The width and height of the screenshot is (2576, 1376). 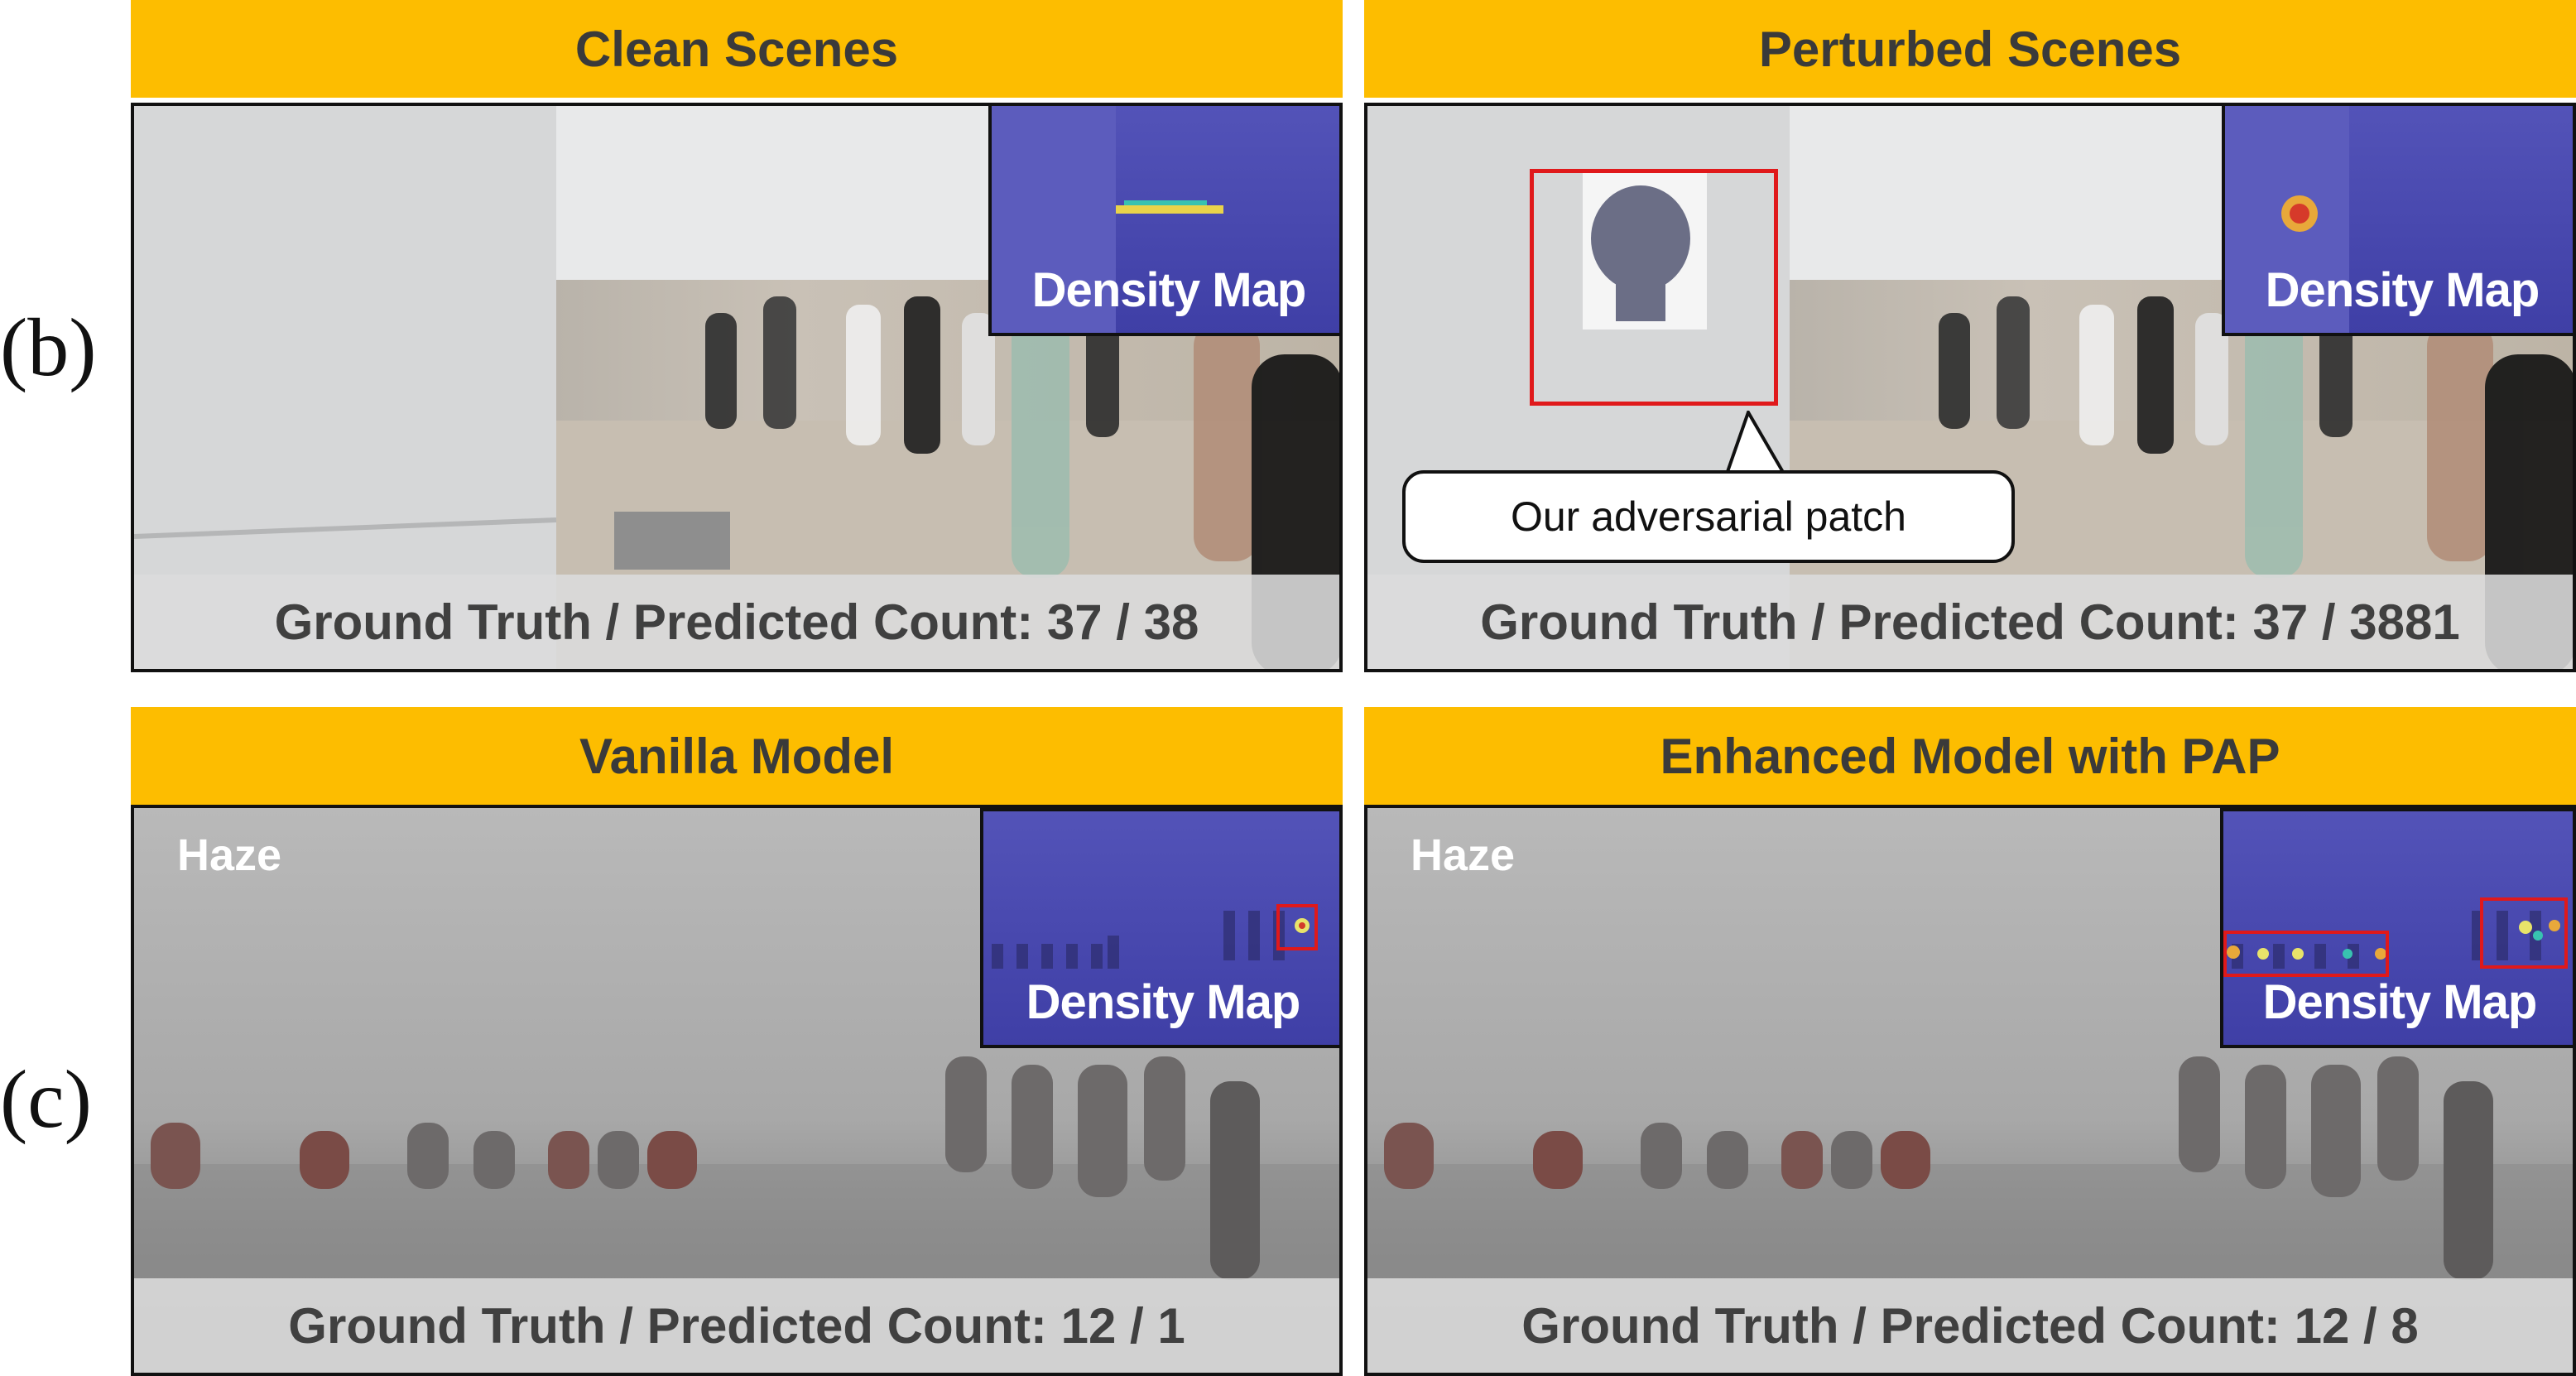 I want to click on row-label-c: (c), so click(x=46, y=1099).